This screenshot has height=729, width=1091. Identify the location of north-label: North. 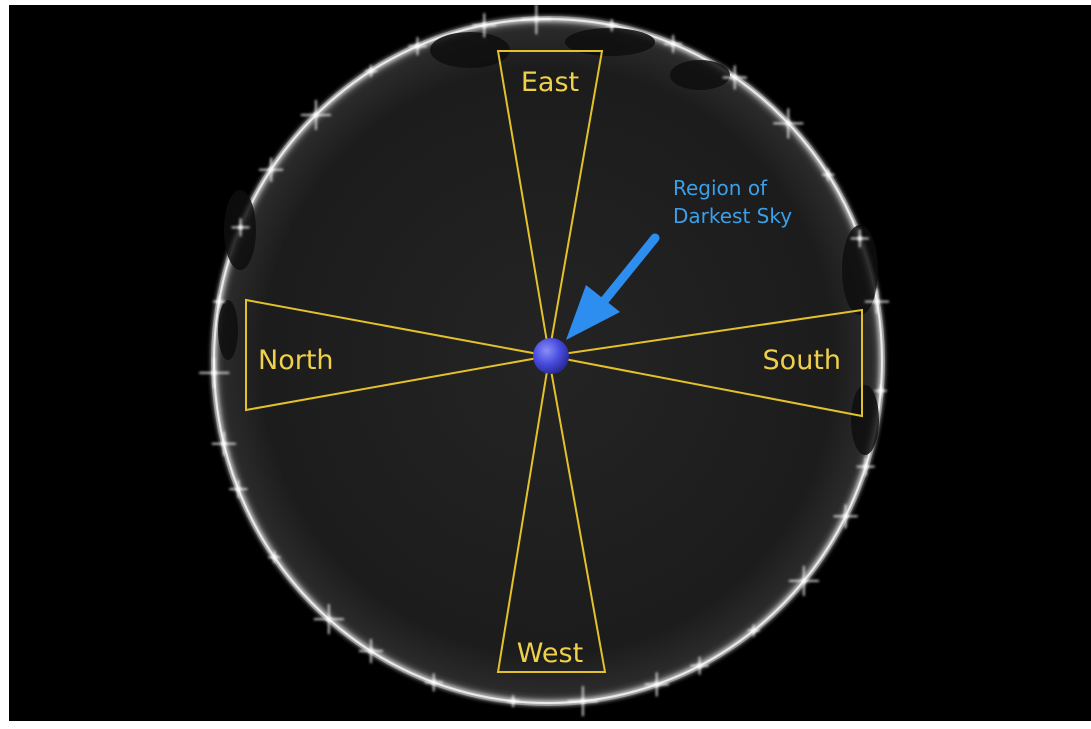
(296, 360).